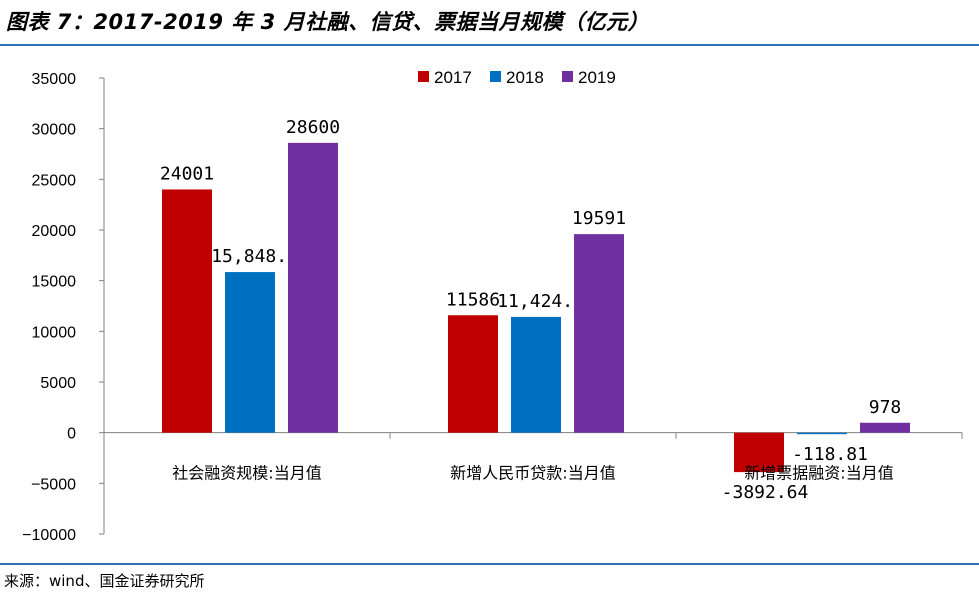 The width and height of the screenshot is (979, 599). Describe the element at coordinates (473, 299) in the screenshot. I see `data-label: 11586` at that location.